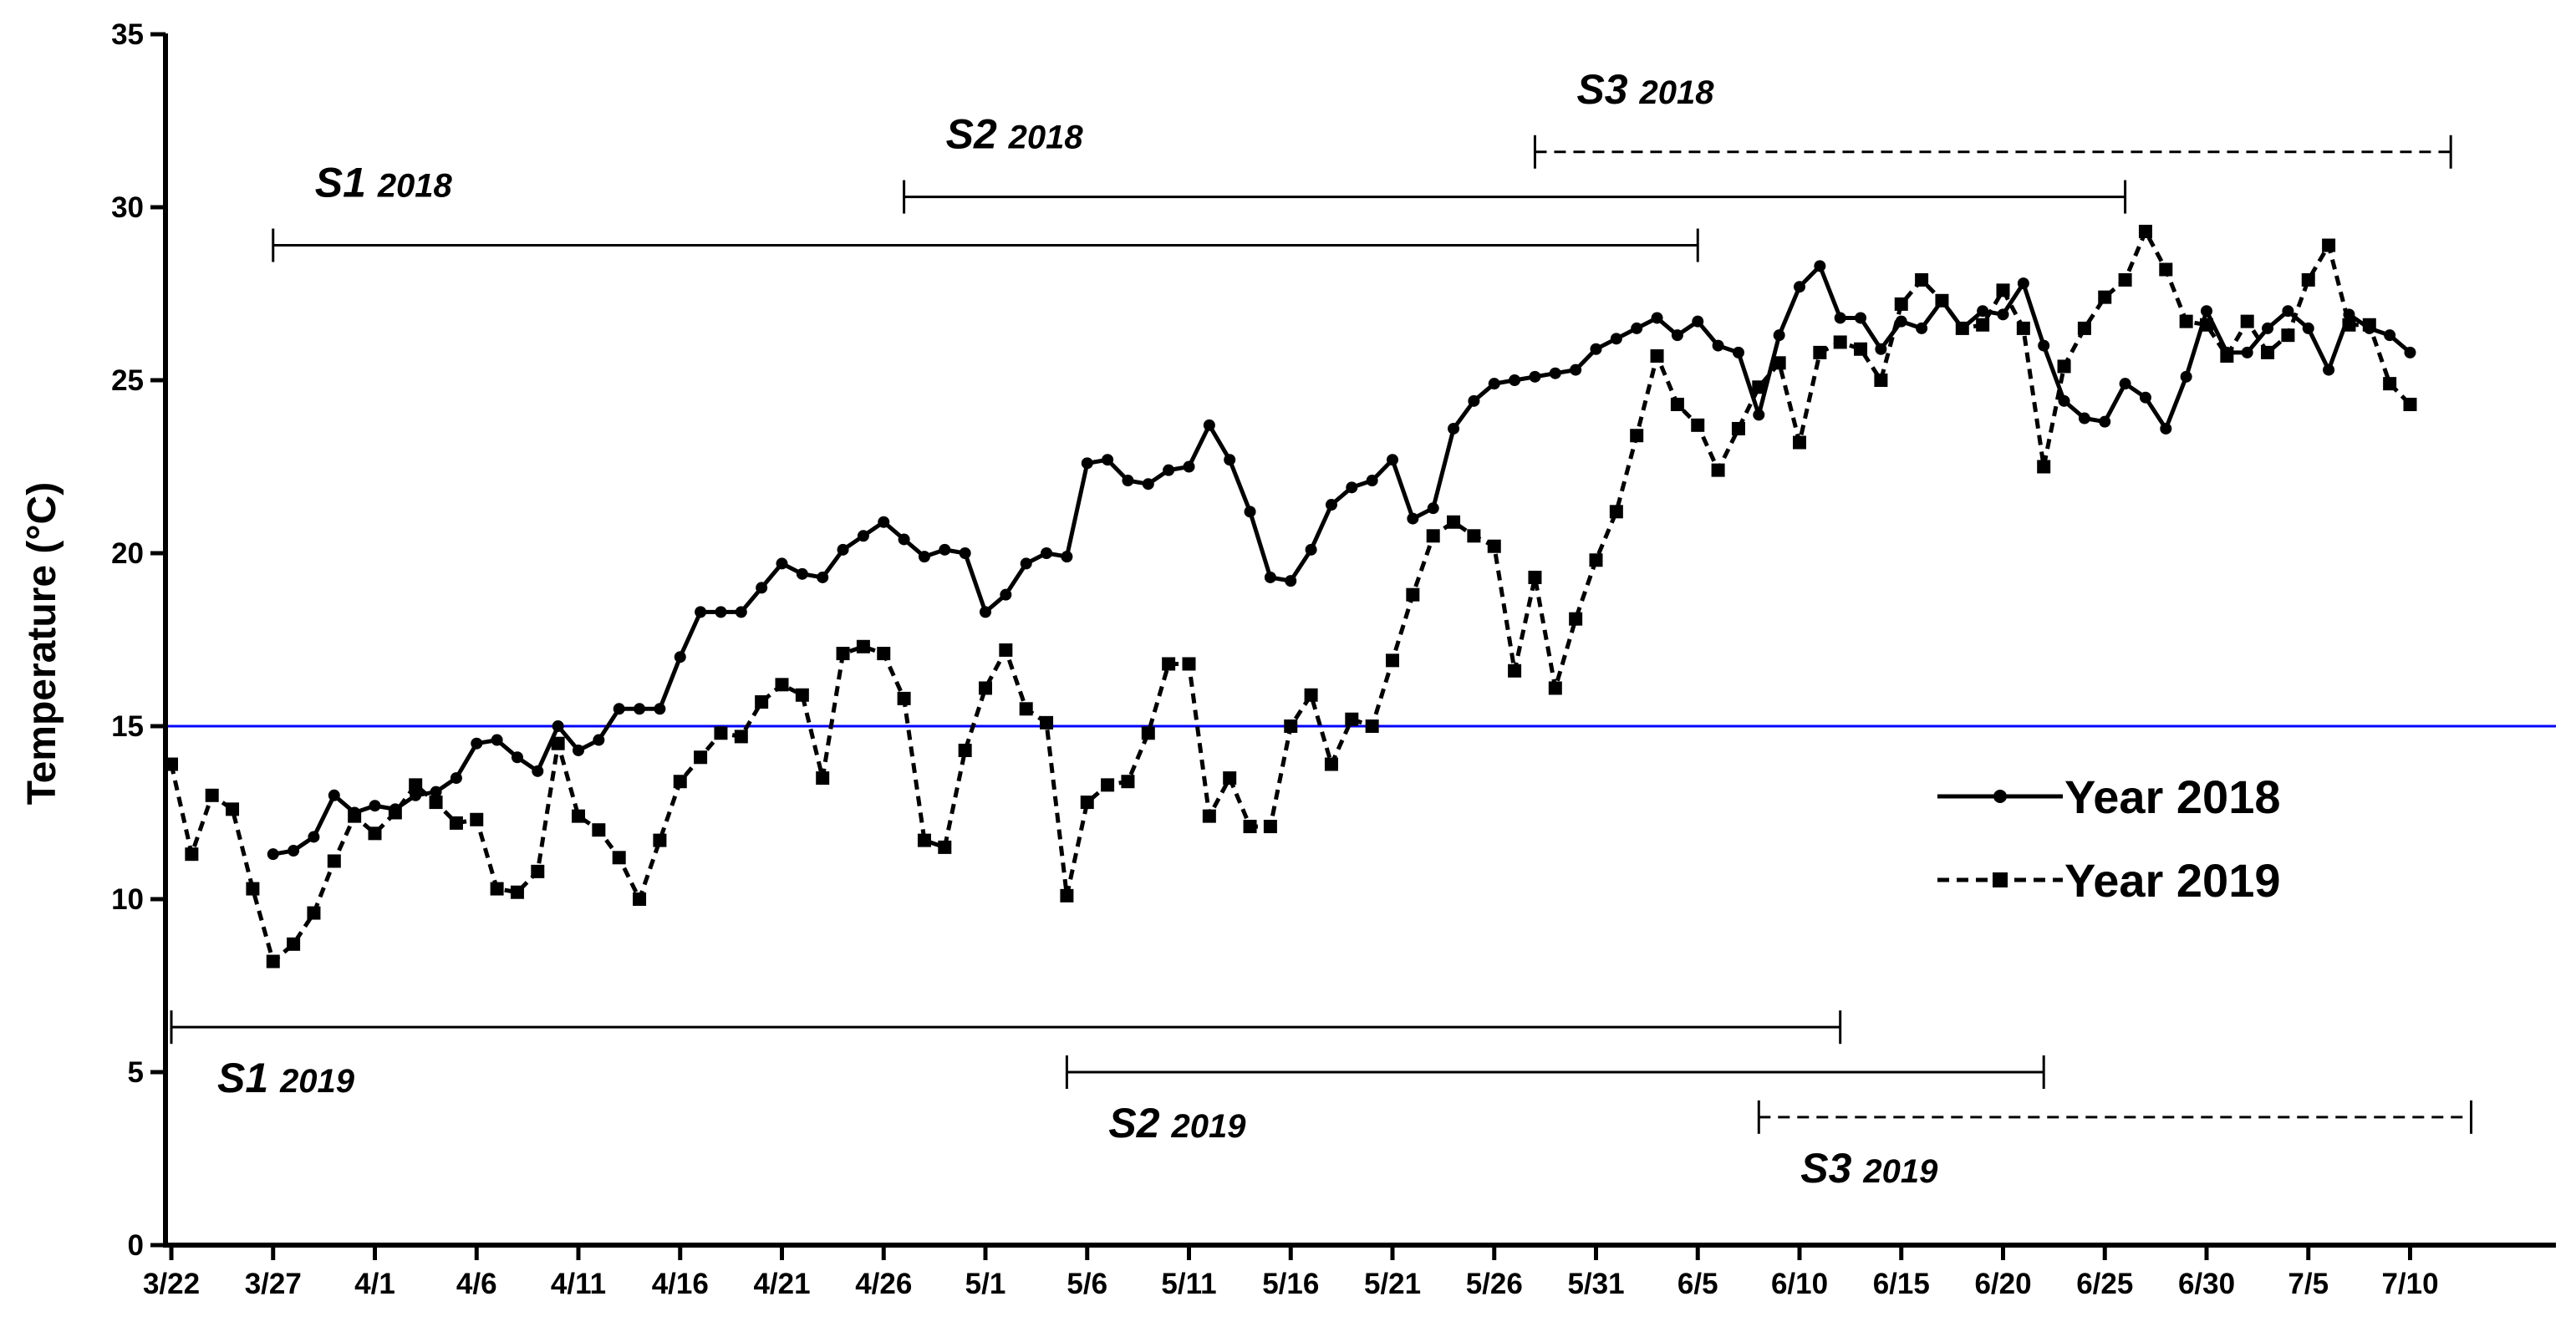  Describe the element at coordinates (2206, 1284) in the screenshot. I see `x-tick-label: 6/30` at that location.